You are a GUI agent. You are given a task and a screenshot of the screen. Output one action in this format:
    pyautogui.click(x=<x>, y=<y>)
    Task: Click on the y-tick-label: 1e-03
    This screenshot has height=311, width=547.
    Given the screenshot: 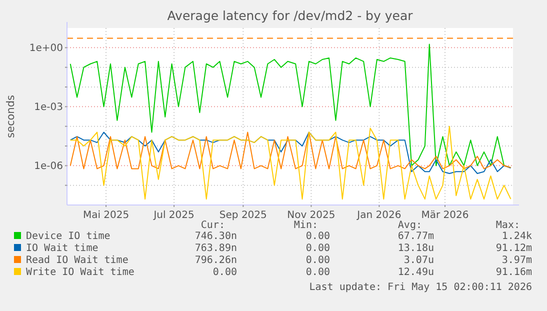 What is the action you would take?
    pyautogui.click(x=48, y=108)
    